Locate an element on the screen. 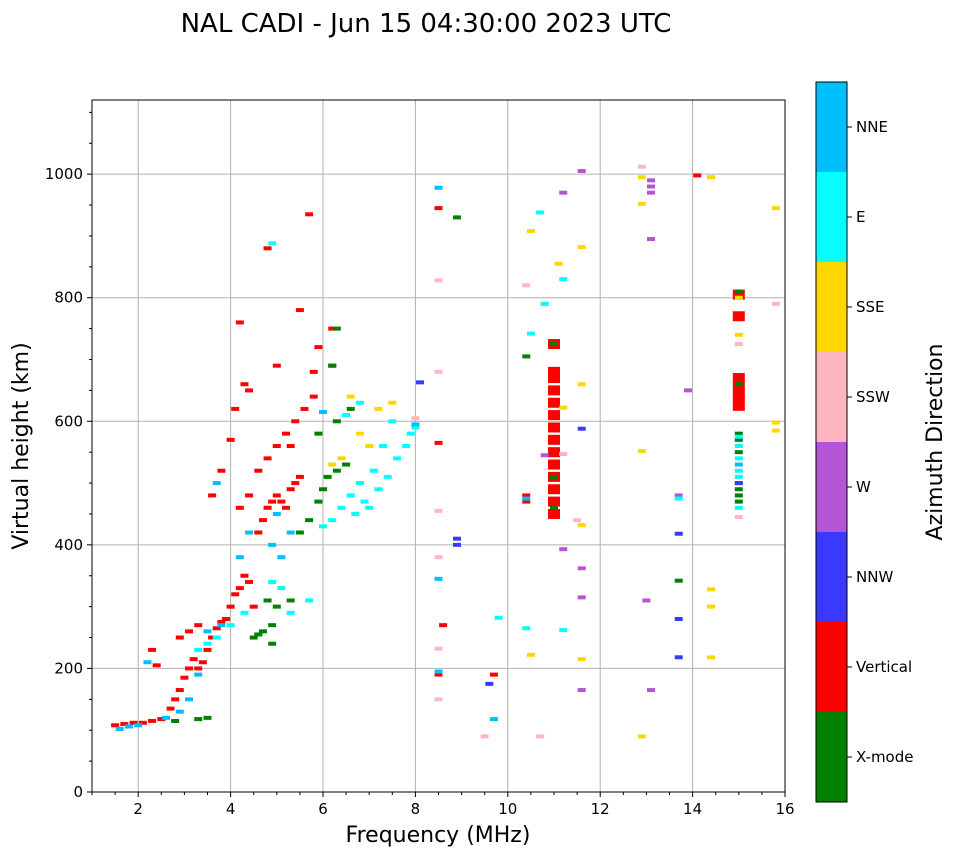 The image size is (958, 857). series-w is located at coordinates (616, 431).